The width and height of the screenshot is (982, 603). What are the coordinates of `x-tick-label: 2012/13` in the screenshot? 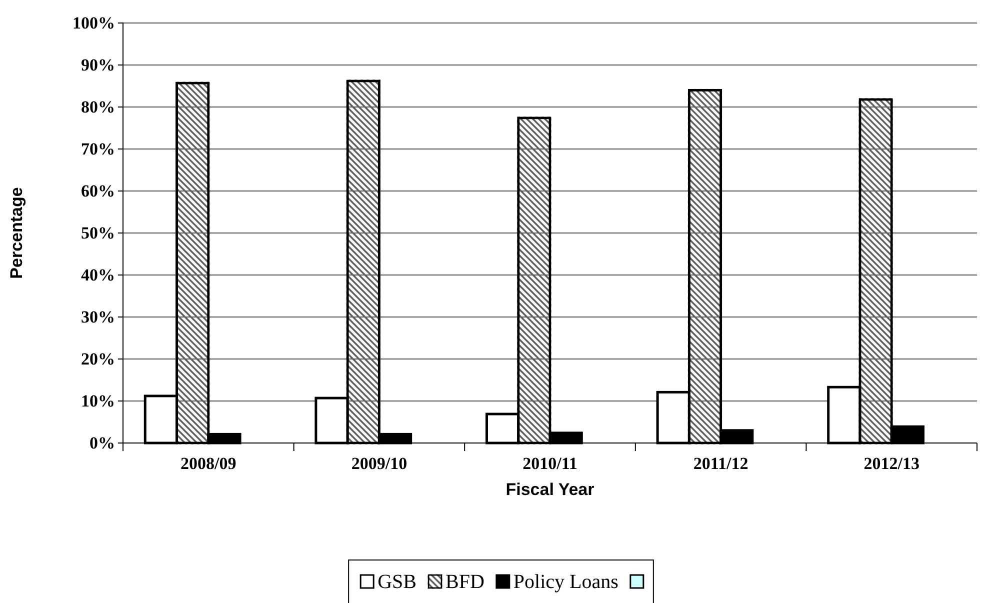 It's located at (892, 464).